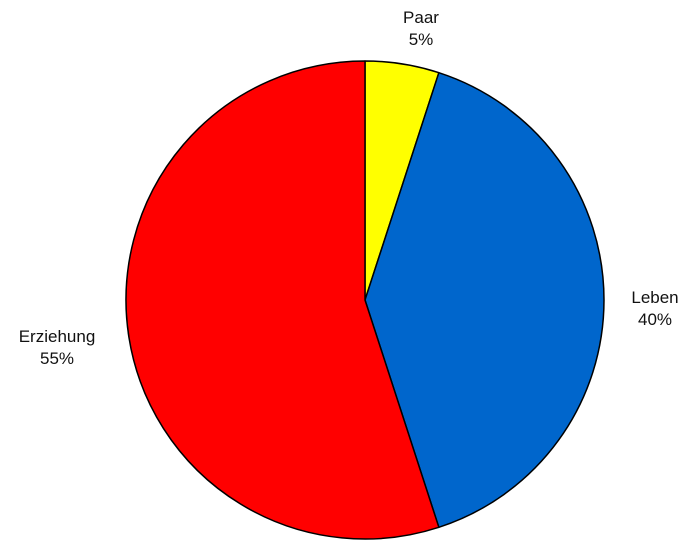 Image resolution: width=687 pixels, height=544 pixels. I want to click on slice-percent-label: 55%, so click(57, 358).